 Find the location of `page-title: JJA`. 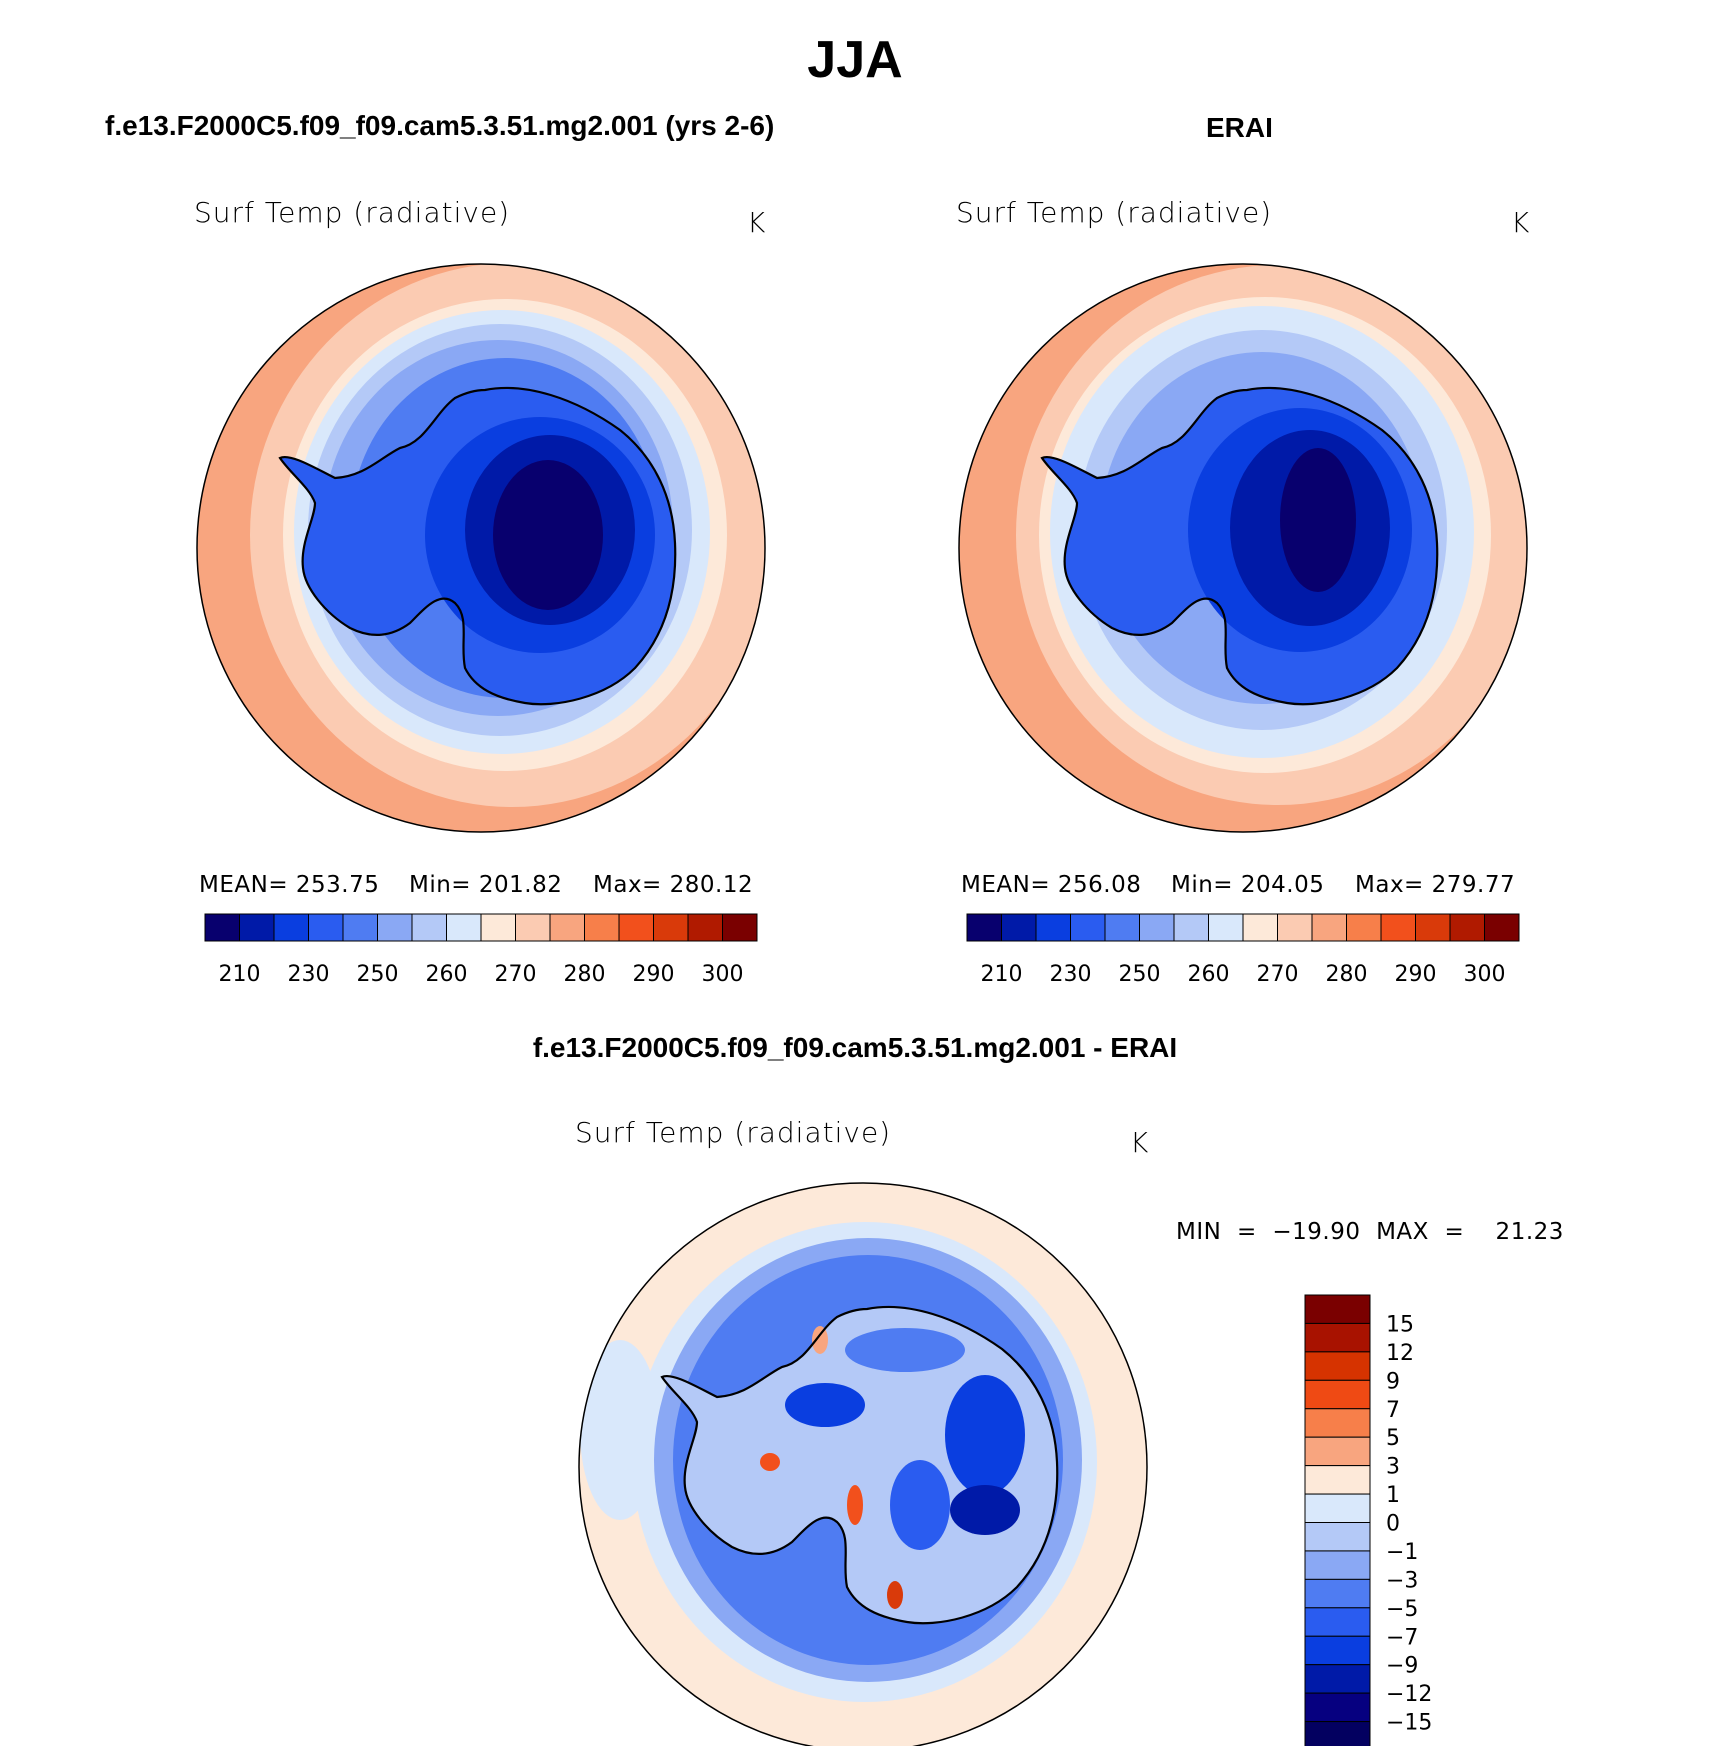

page-title: JJA is located at coordinates (855, 60).